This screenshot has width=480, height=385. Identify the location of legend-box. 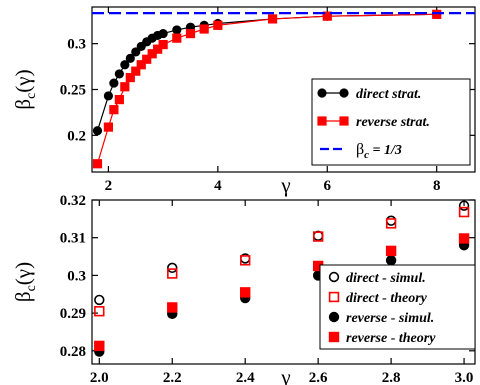
(397, 307).